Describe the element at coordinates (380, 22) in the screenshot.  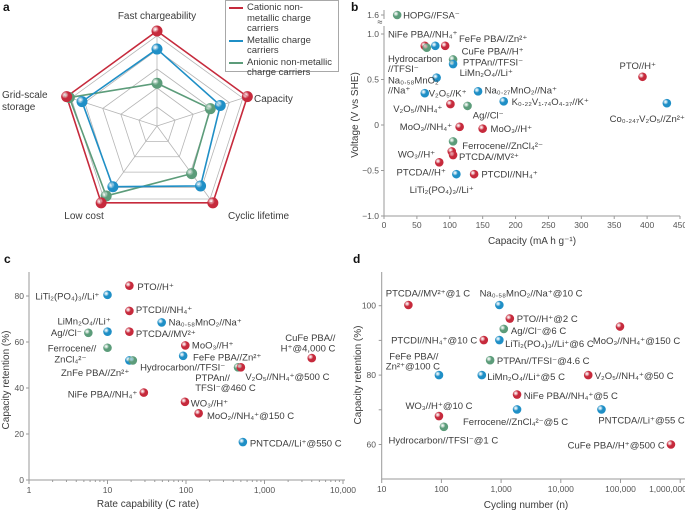
I see `axis-break-icon: ≈` at that location.